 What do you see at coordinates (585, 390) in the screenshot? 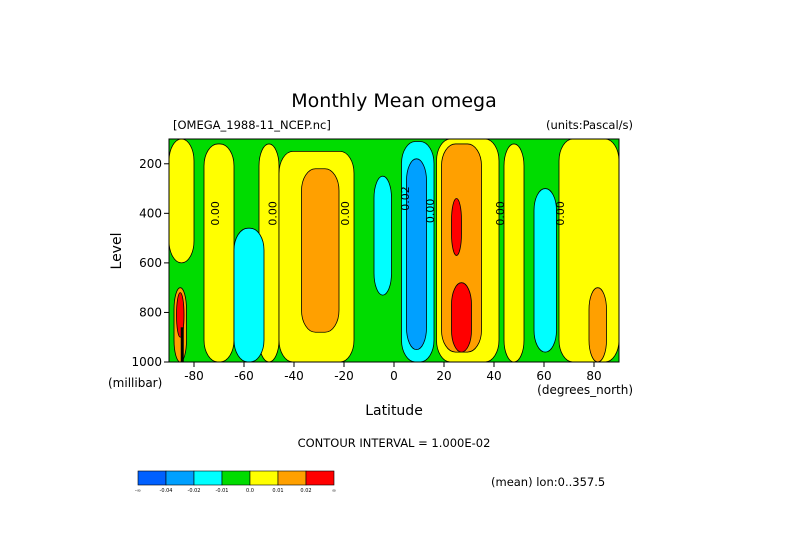
I see `x-units-label: (degrees_north)` at bounding box center [585, 390].